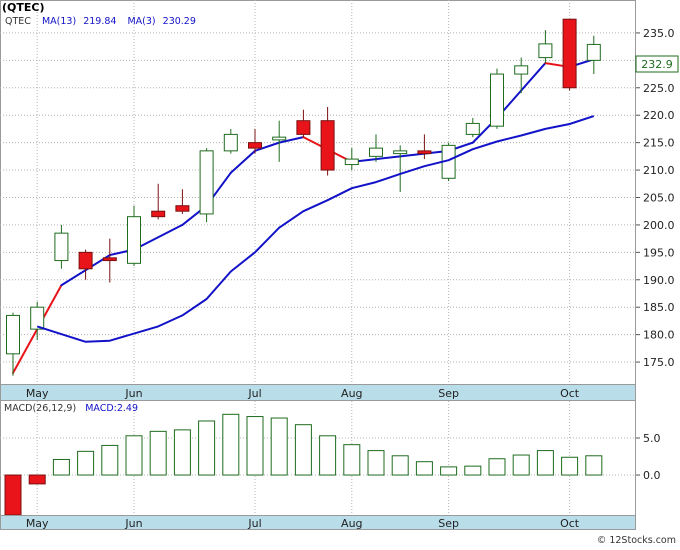 The height and width of the screenshot is (550, 680). What do you see at coordinates (659, 170) in the screenshot?
I see `price-y-tick-label: 210.0` at bounding box center [659, 170].